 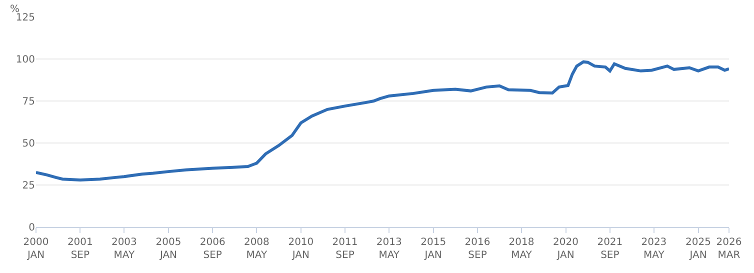 What do you see at coordinates (28, 186) in the screenshot?
I see `y-tick-label: 25` at bounding box center [28, 186].